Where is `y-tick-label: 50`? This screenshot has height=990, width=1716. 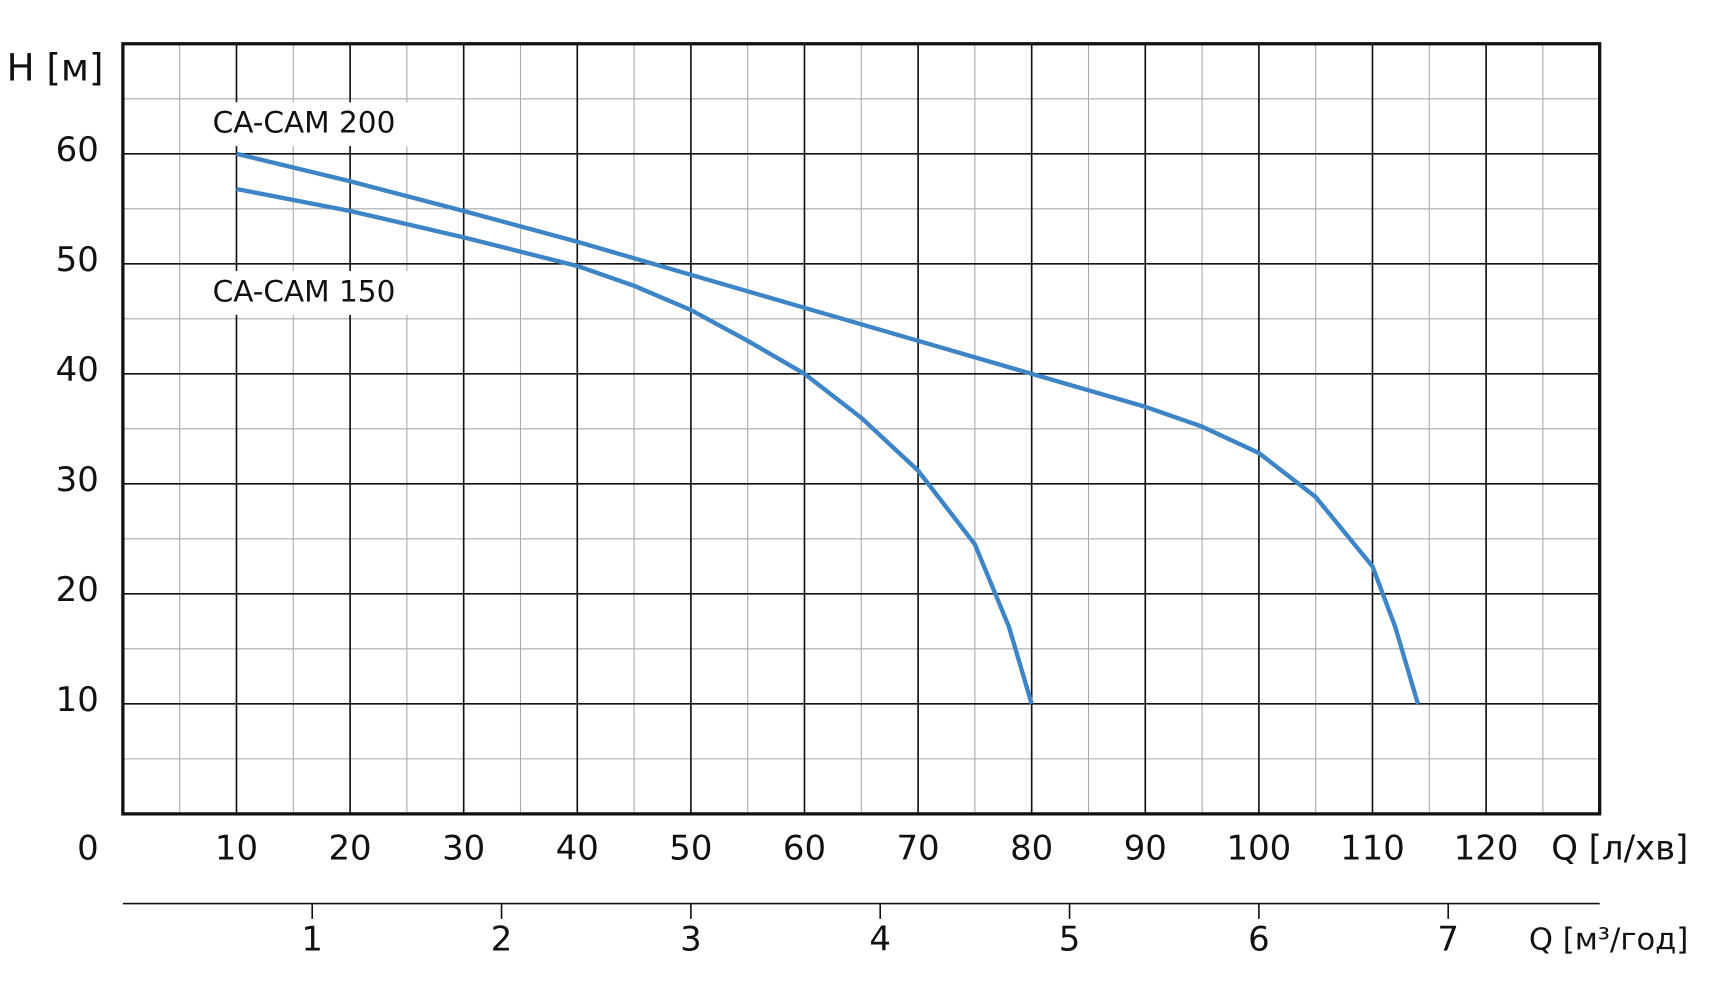 y-tick-label: 50 is located at coordinates (77, 259).